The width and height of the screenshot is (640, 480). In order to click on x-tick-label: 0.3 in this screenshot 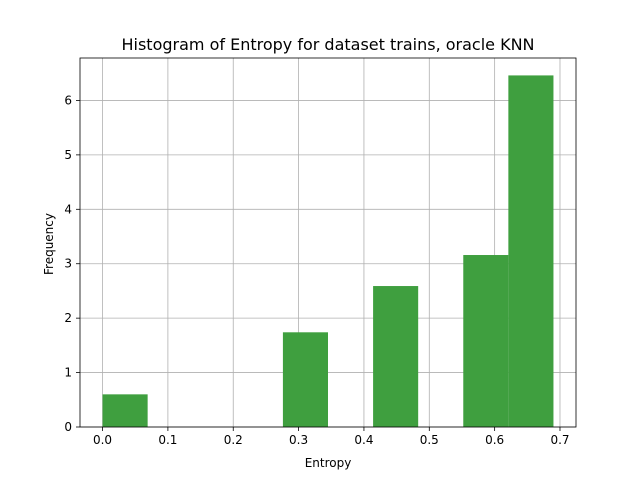, I will do `click(298, 440)`.